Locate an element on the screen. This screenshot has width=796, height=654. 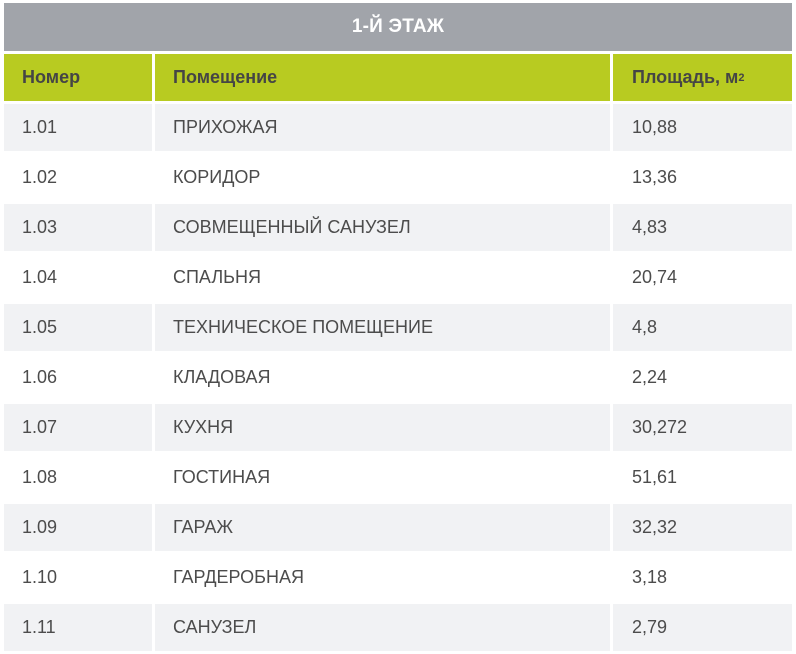
cell-room: СОВМЕЩЕННЫЙ САНУЗЕЛ is located at coordinates (382, 227).